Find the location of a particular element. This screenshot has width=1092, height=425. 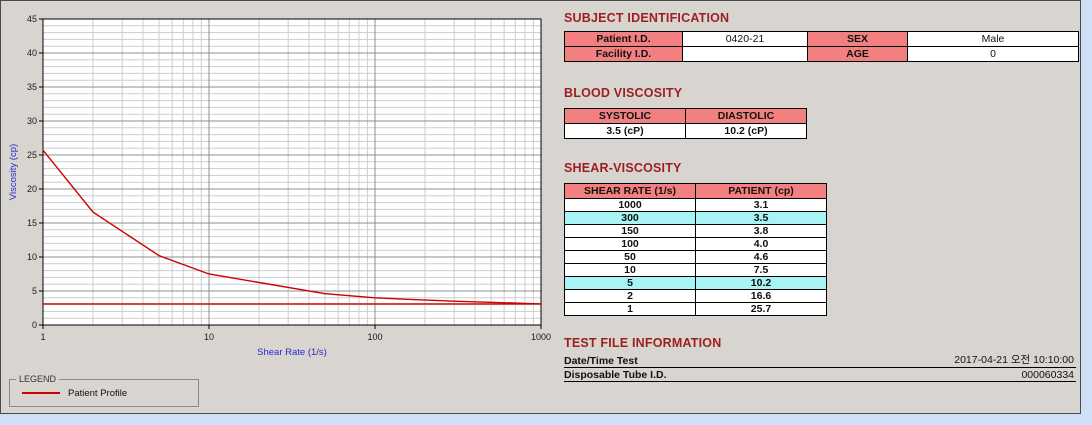

diastolic-header: DIASTOLIC is located at coordinates (746, 116).